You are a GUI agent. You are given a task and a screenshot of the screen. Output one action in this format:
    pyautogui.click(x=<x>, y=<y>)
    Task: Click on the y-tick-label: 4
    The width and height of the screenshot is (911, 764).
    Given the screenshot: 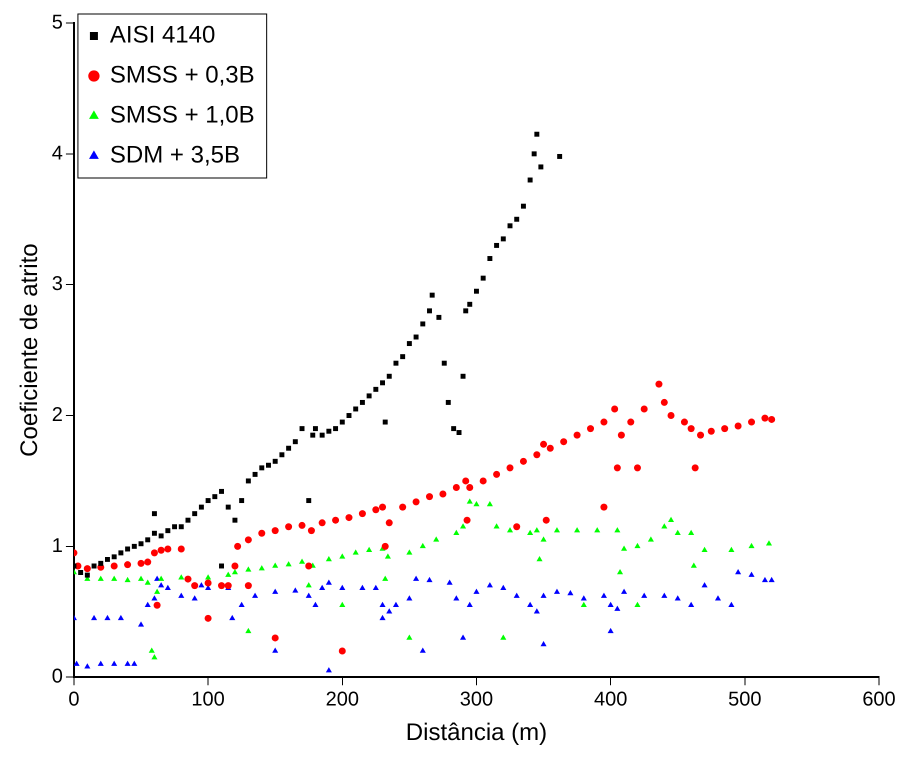 What is the action you would take?
    pyautogui.click(x=57, y=153)
    